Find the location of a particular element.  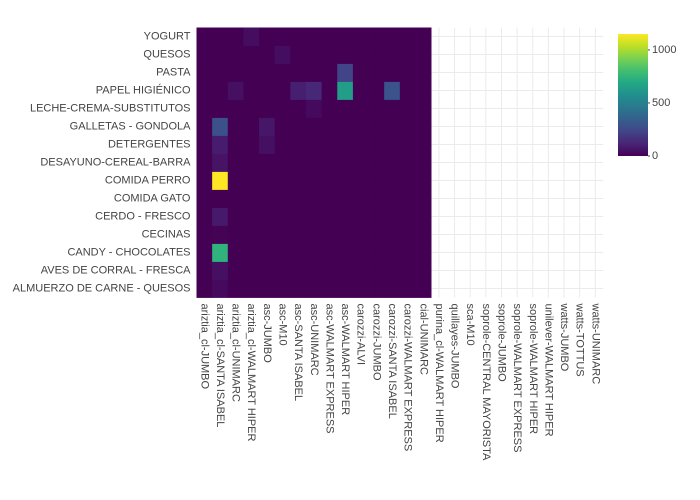

x-tick-label: carozzi-JUMBO is located at coordinates (376, 342).